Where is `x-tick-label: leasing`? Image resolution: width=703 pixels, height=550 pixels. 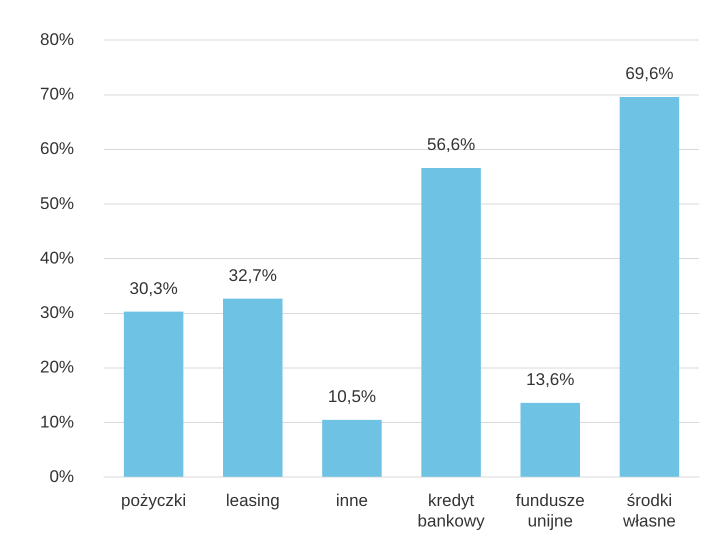
x-tick-label: leasing is located at coordinates (253, 500).